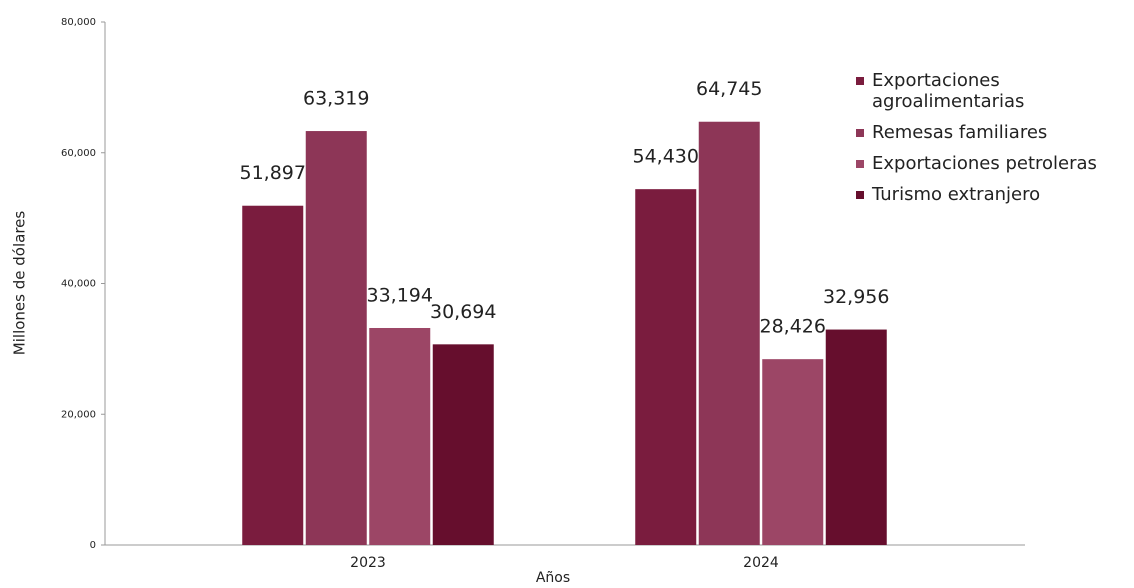  I want to click on value-label: 28,426, so click(793, 327).